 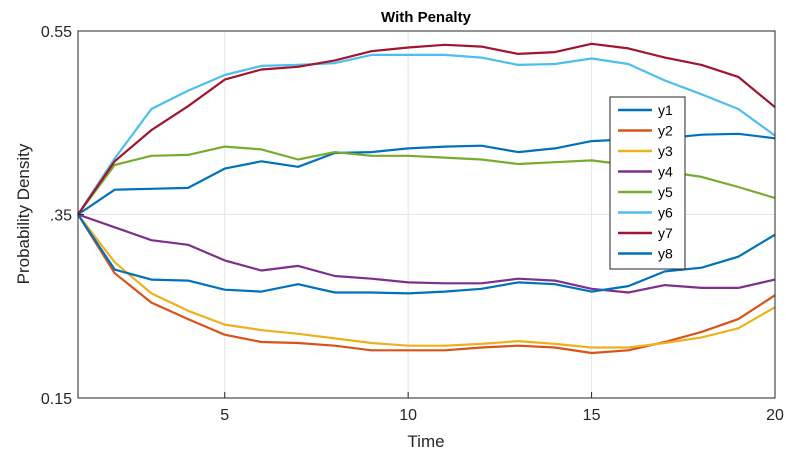 I want to click on legend-label-y2: y2, so click(x=665, y=131).